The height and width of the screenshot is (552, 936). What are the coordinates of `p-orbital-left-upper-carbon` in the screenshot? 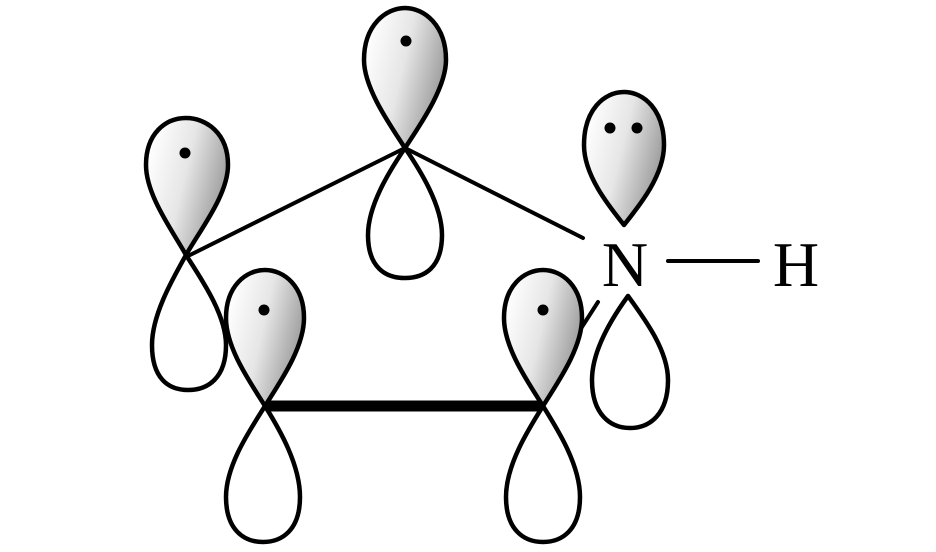 It's located at (187, 254).